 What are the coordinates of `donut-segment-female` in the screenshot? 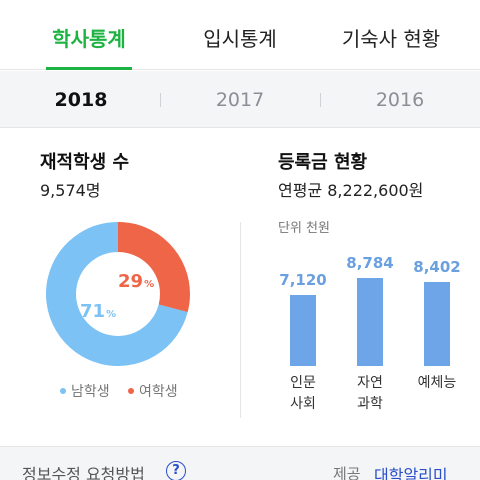 It's located at (118, 294).